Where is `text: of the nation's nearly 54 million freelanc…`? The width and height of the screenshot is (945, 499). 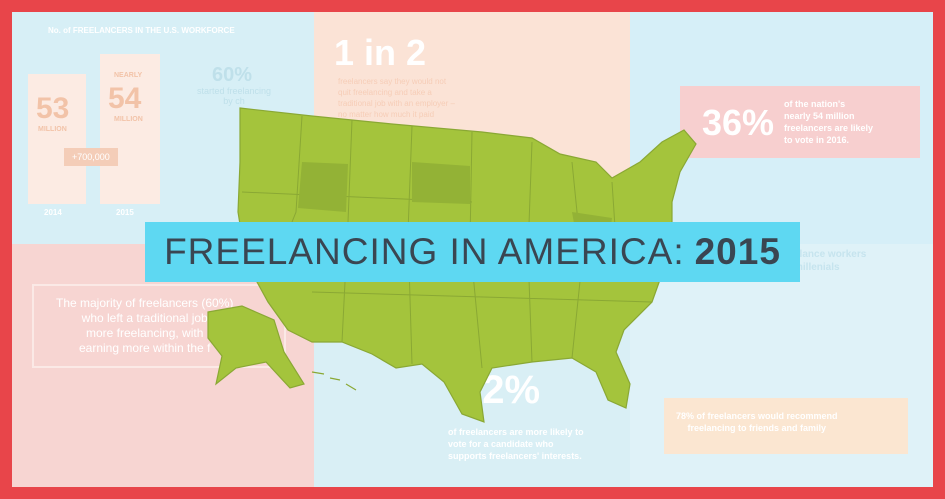
text: of the nation's nearly 54 million freelanc… is located at coordinates (828, 122).